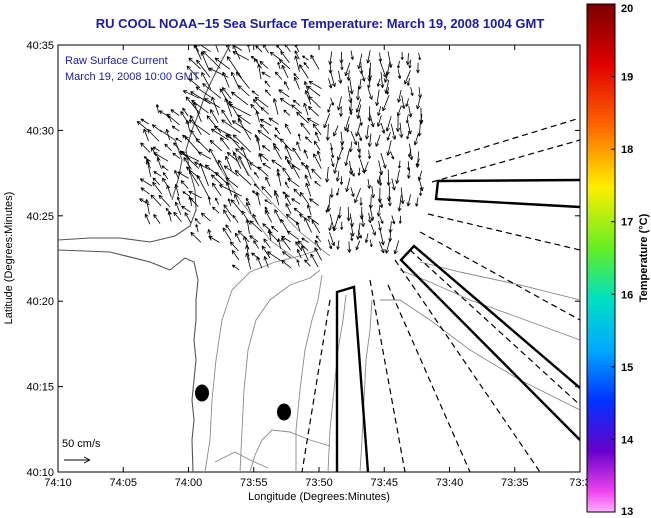  I want to click on overlay-line-1: Raw Surface Current, so click(116, 61).